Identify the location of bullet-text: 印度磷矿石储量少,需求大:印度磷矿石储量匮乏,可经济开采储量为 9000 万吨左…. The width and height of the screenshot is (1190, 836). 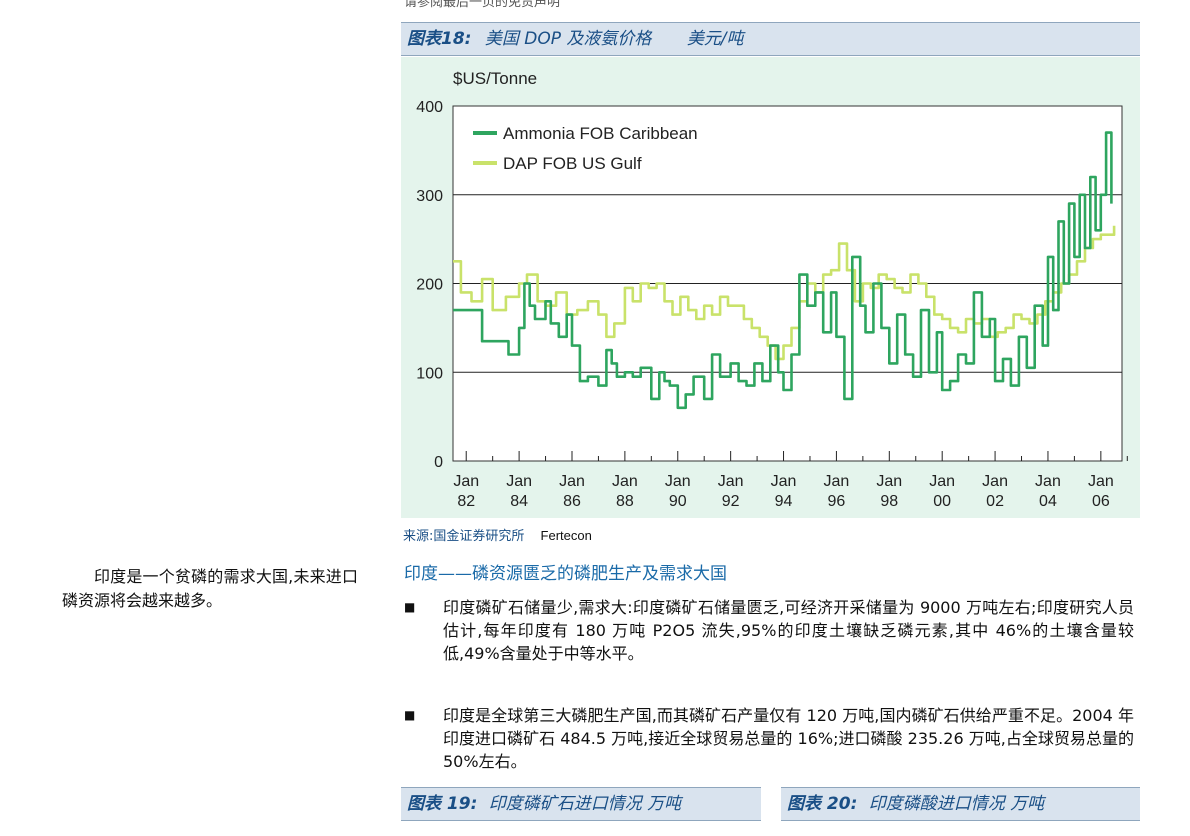
(788, 630).